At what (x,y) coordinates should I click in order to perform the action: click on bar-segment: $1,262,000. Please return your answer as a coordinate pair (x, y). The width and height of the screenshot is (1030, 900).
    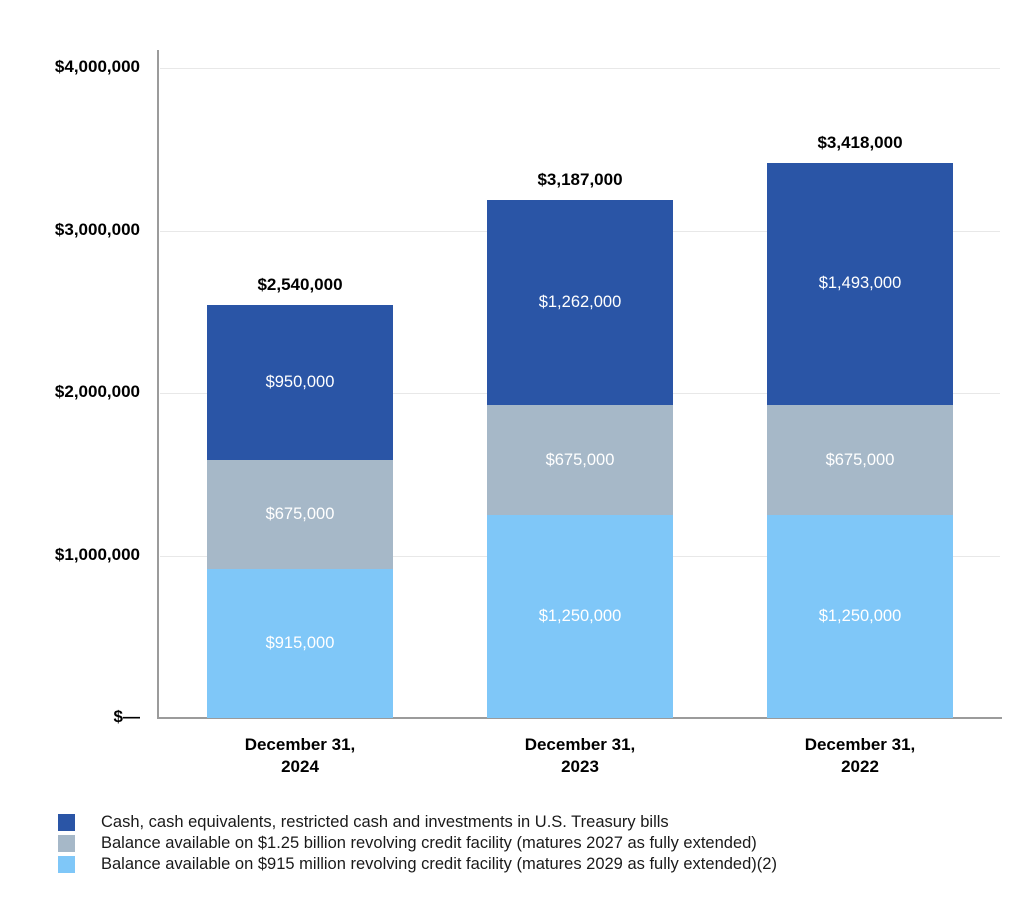
    Looking at the image, I should click on (580, 303).